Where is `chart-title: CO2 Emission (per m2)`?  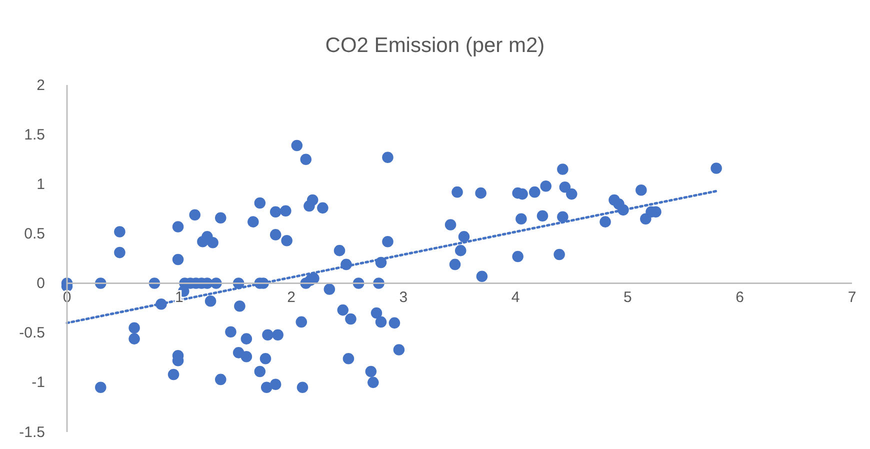 chart-title: CO2 Emission (per m2) is located at coordinates (435, 45).